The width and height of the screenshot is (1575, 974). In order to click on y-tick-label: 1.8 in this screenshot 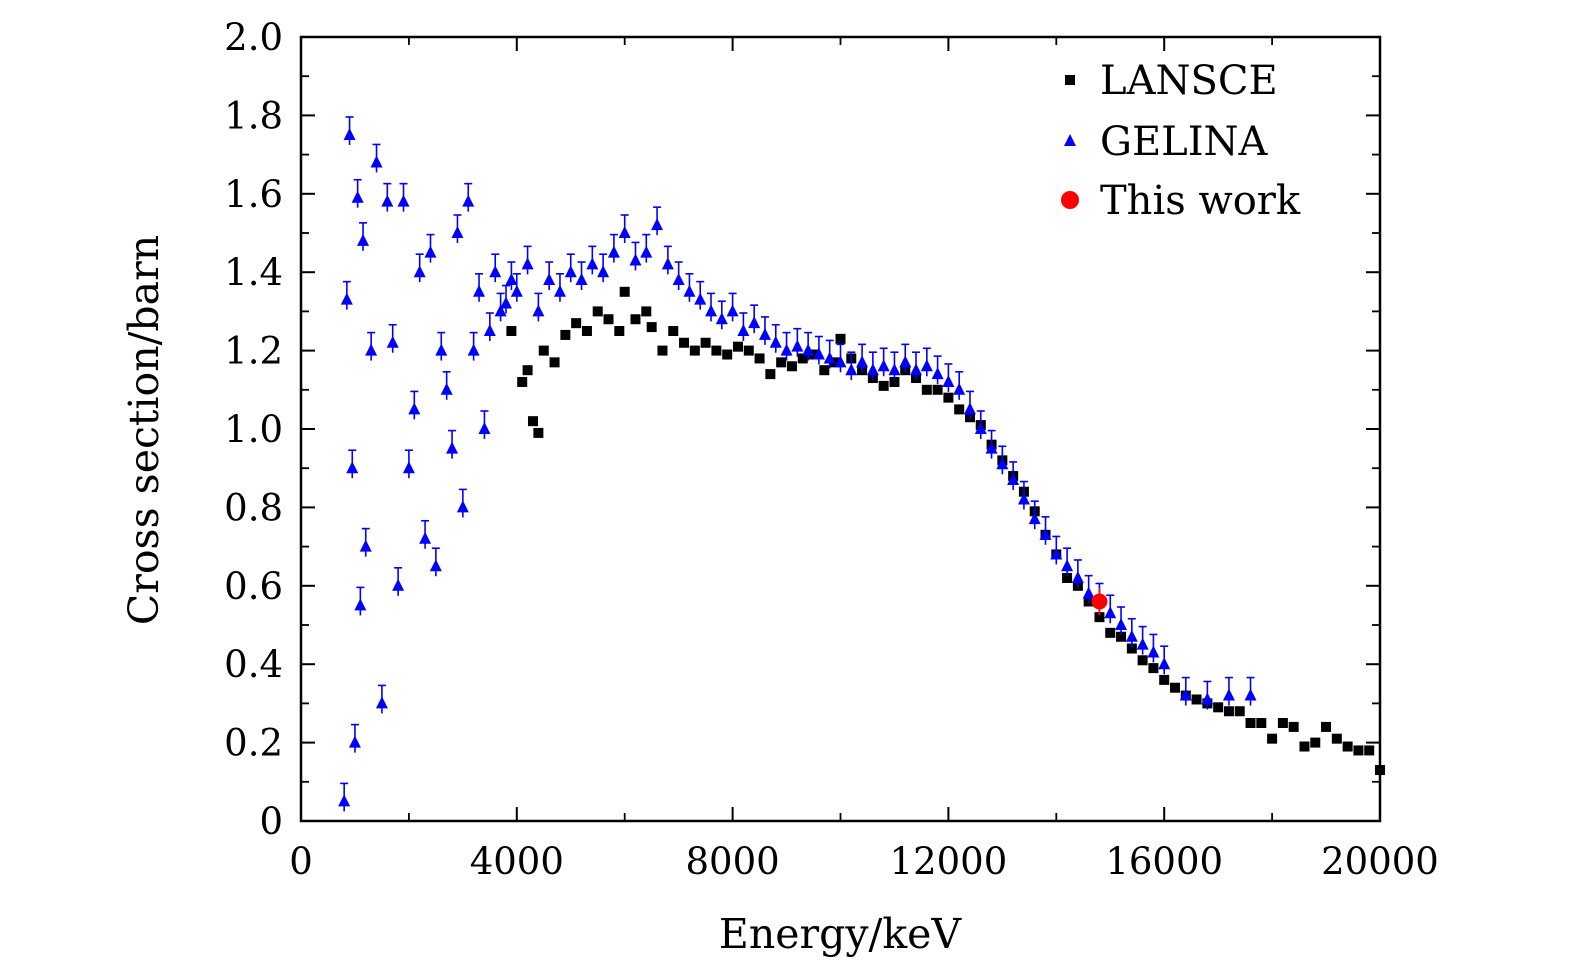, I will do `click(253, 115)`.